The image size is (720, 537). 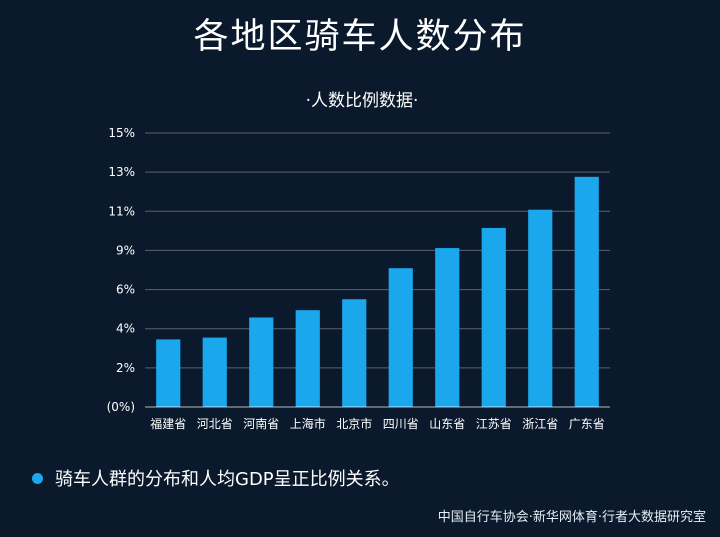 I want to click on x-tick-label: 江苏省, so click(x=494, y=424).